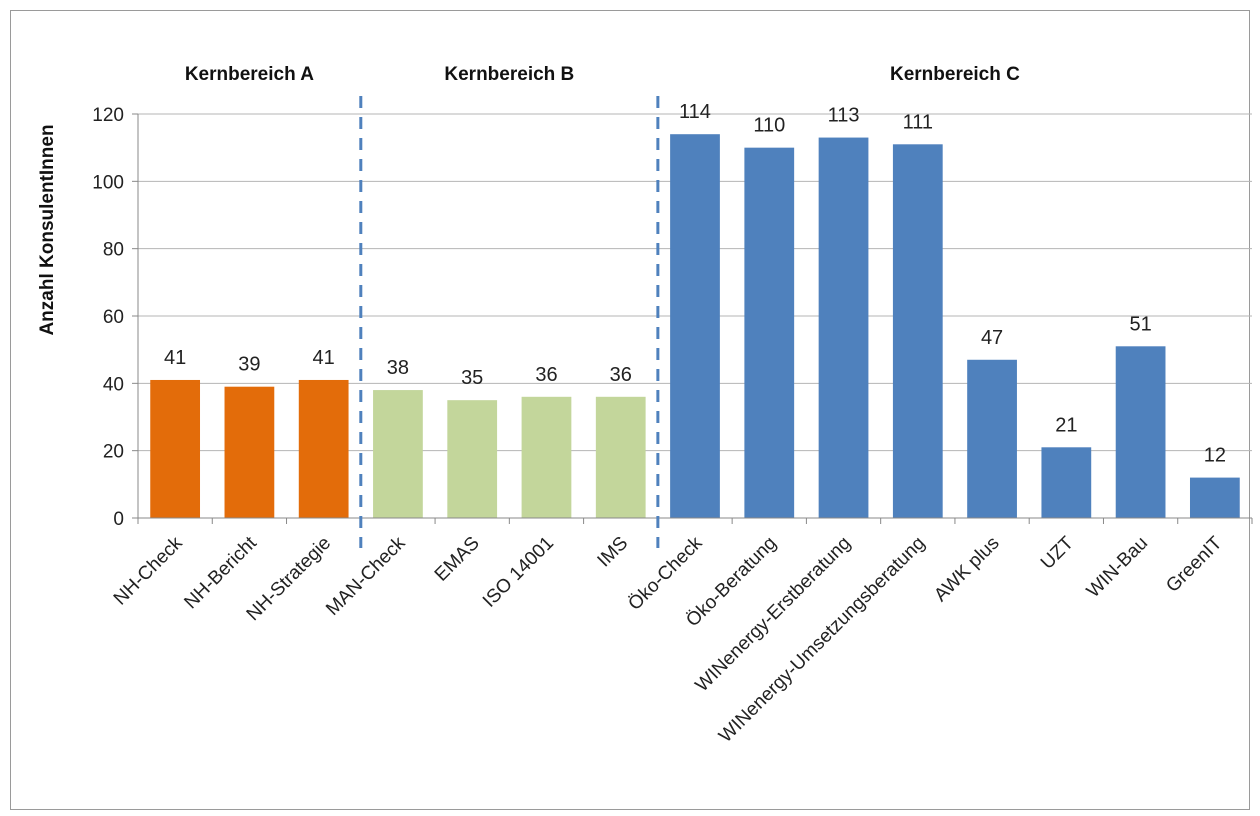 This screenshot has height=816, width=1260. I want to click on data-label: 39, so click(249, 365).